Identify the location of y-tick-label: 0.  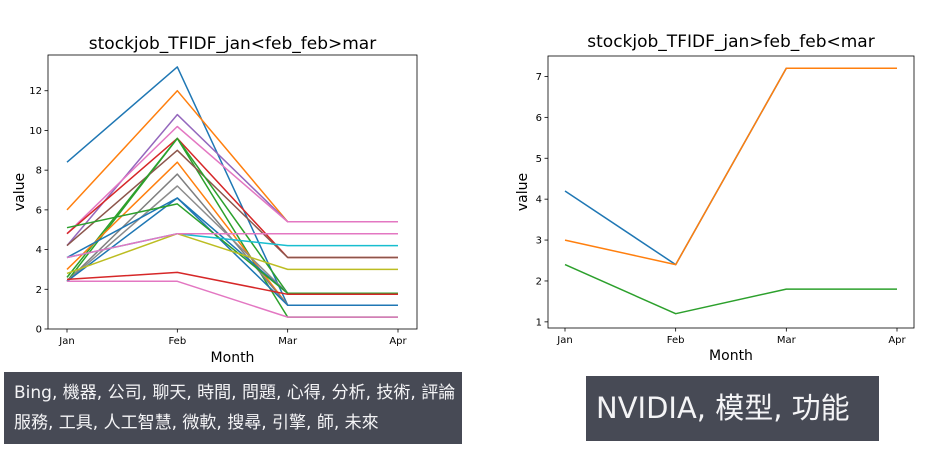
(39, 330).